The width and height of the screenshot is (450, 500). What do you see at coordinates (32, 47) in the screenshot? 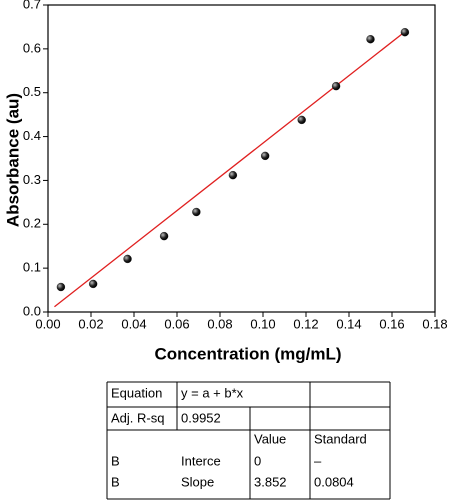
I see `y-tick-label: 0.6` at bounding box center [32, 47].